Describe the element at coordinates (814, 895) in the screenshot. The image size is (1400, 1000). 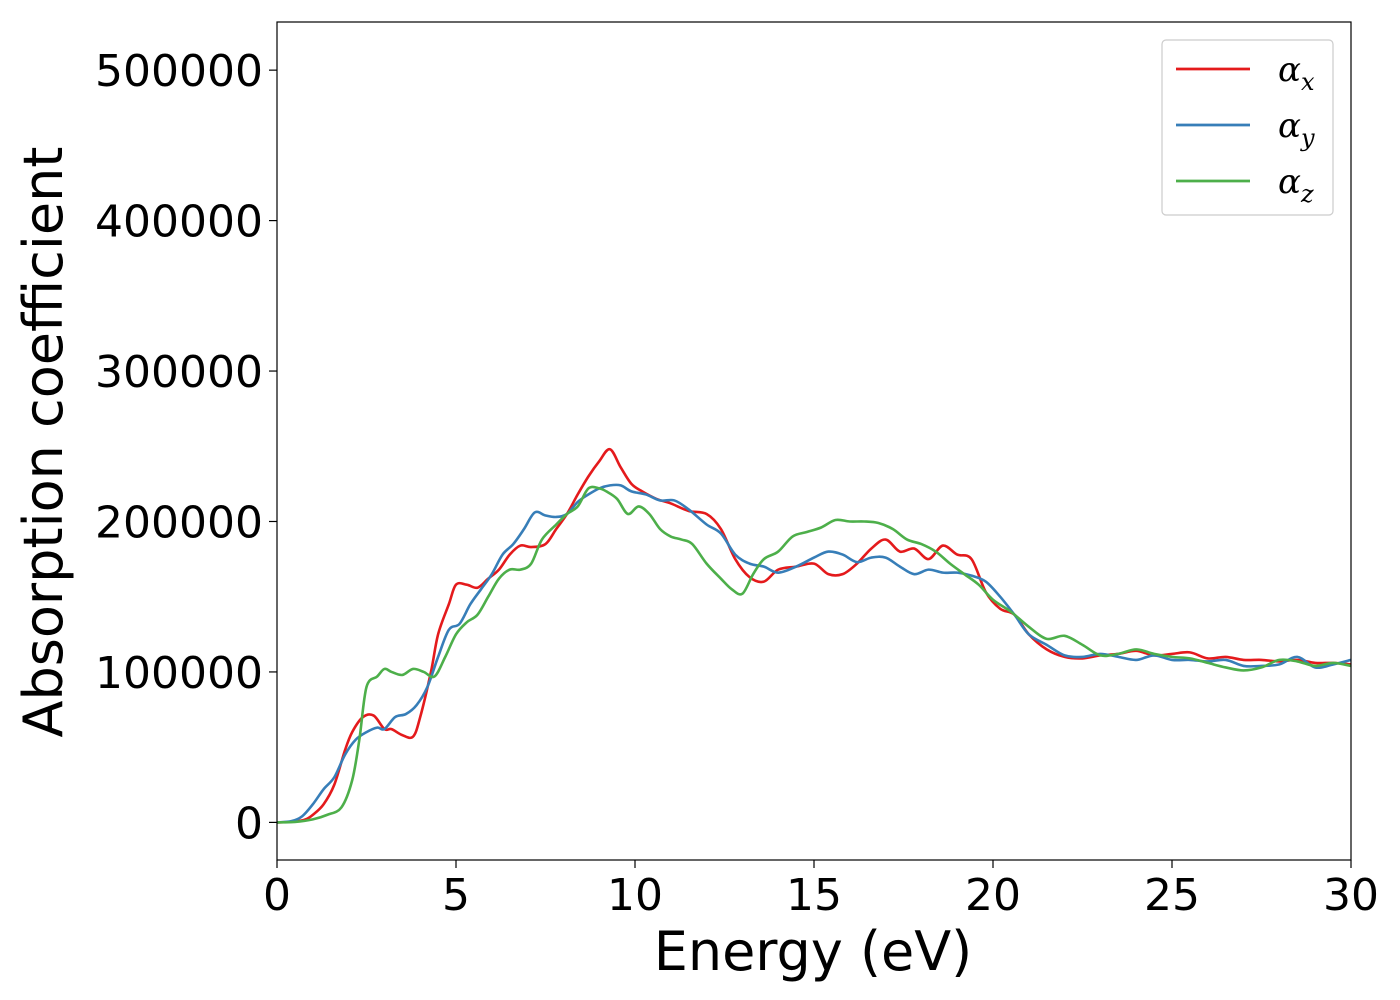
I see `x-tick-label: 15` at that location.